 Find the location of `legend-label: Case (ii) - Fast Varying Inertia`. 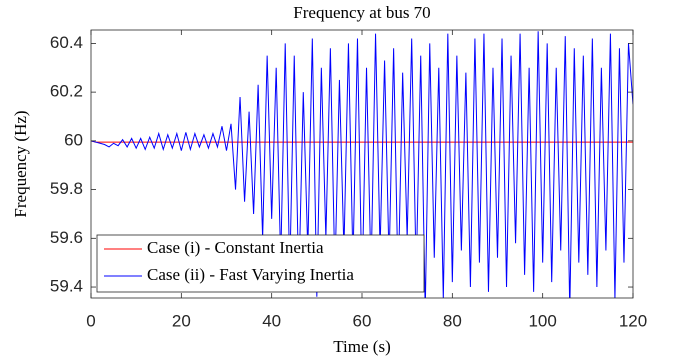

legend-label: Case (ii) - Fast Varying Inertia is located at coordinates (250, 274).